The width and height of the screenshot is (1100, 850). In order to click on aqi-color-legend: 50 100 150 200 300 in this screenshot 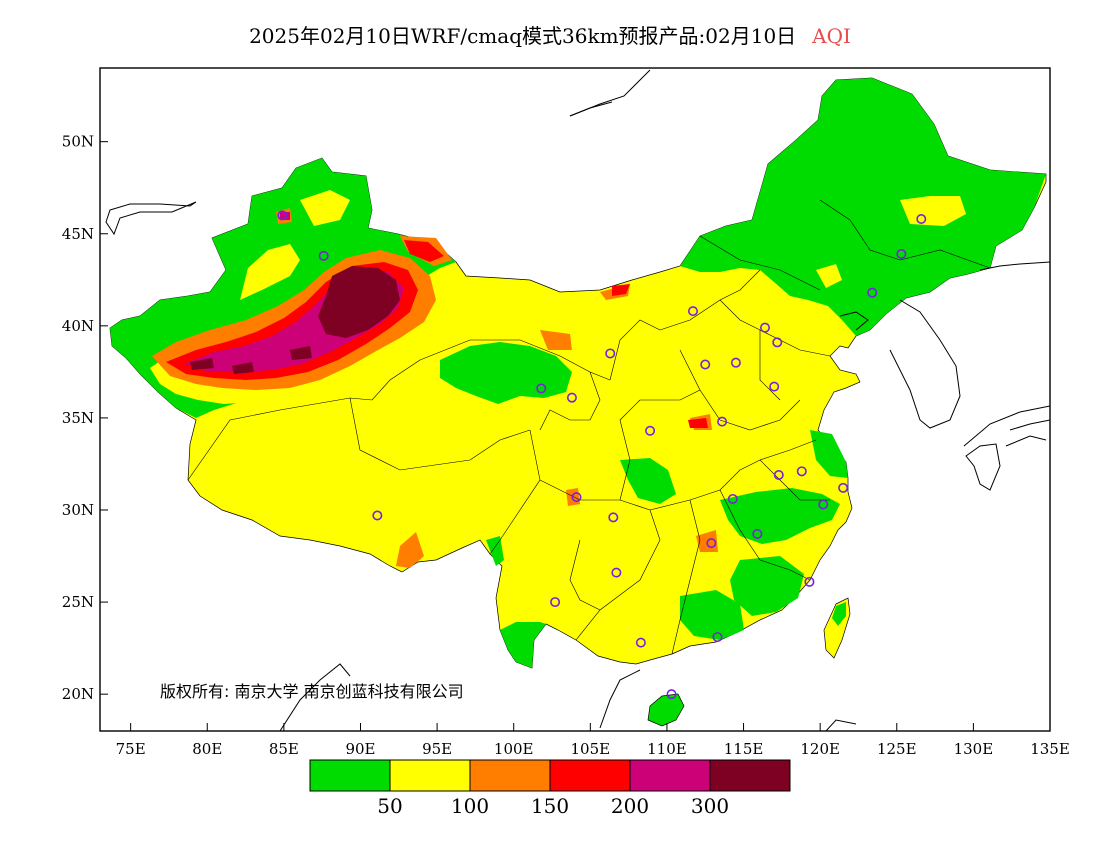, I will do `click(550, 788)`.